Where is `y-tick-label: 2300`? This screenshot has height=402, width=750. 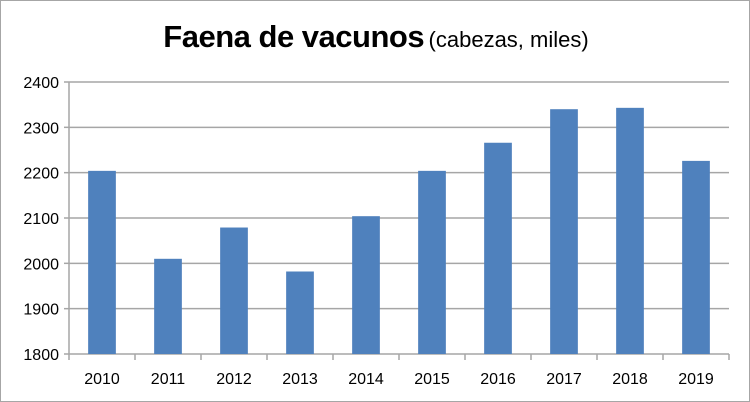
y-tick-label: 2300 is located at coordinates (41, 128).